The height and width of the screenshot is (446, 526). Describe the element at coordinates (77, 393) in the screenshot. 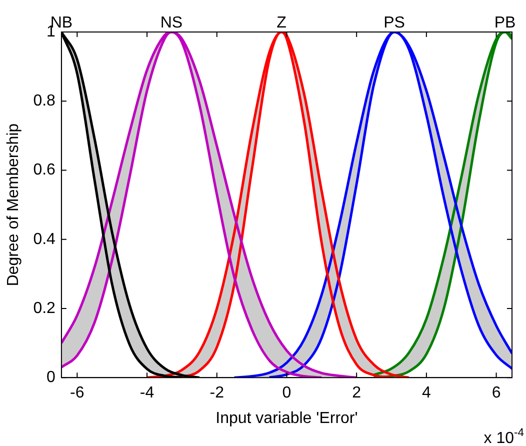

I see `x-tick-label: -6` at that location.